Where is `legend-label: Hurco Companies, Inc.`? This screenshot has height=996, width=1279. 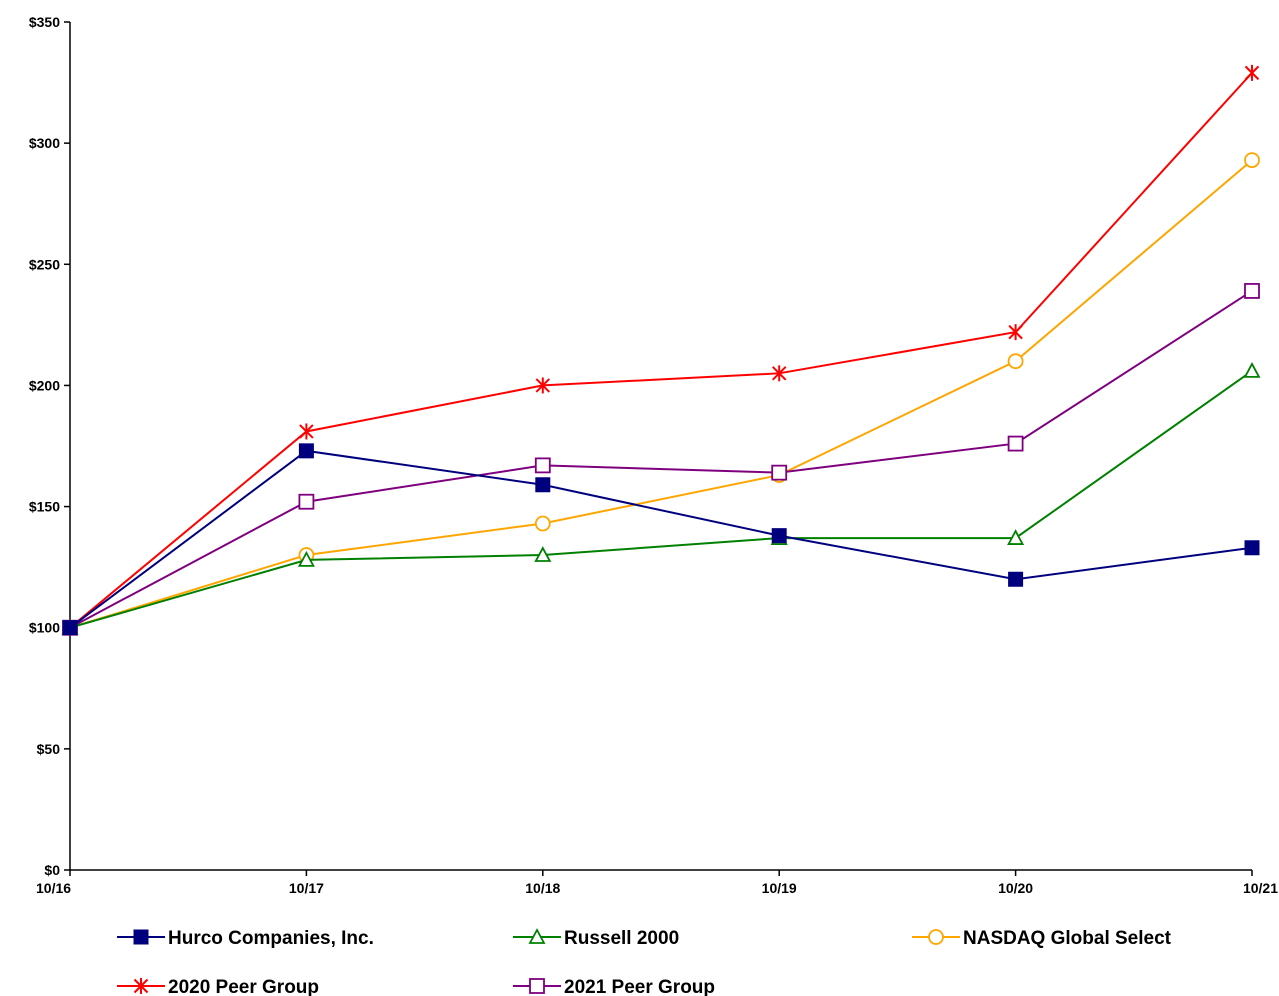 legend-label: Hurco Companies, Inc. is located at coordinates (271, 938).